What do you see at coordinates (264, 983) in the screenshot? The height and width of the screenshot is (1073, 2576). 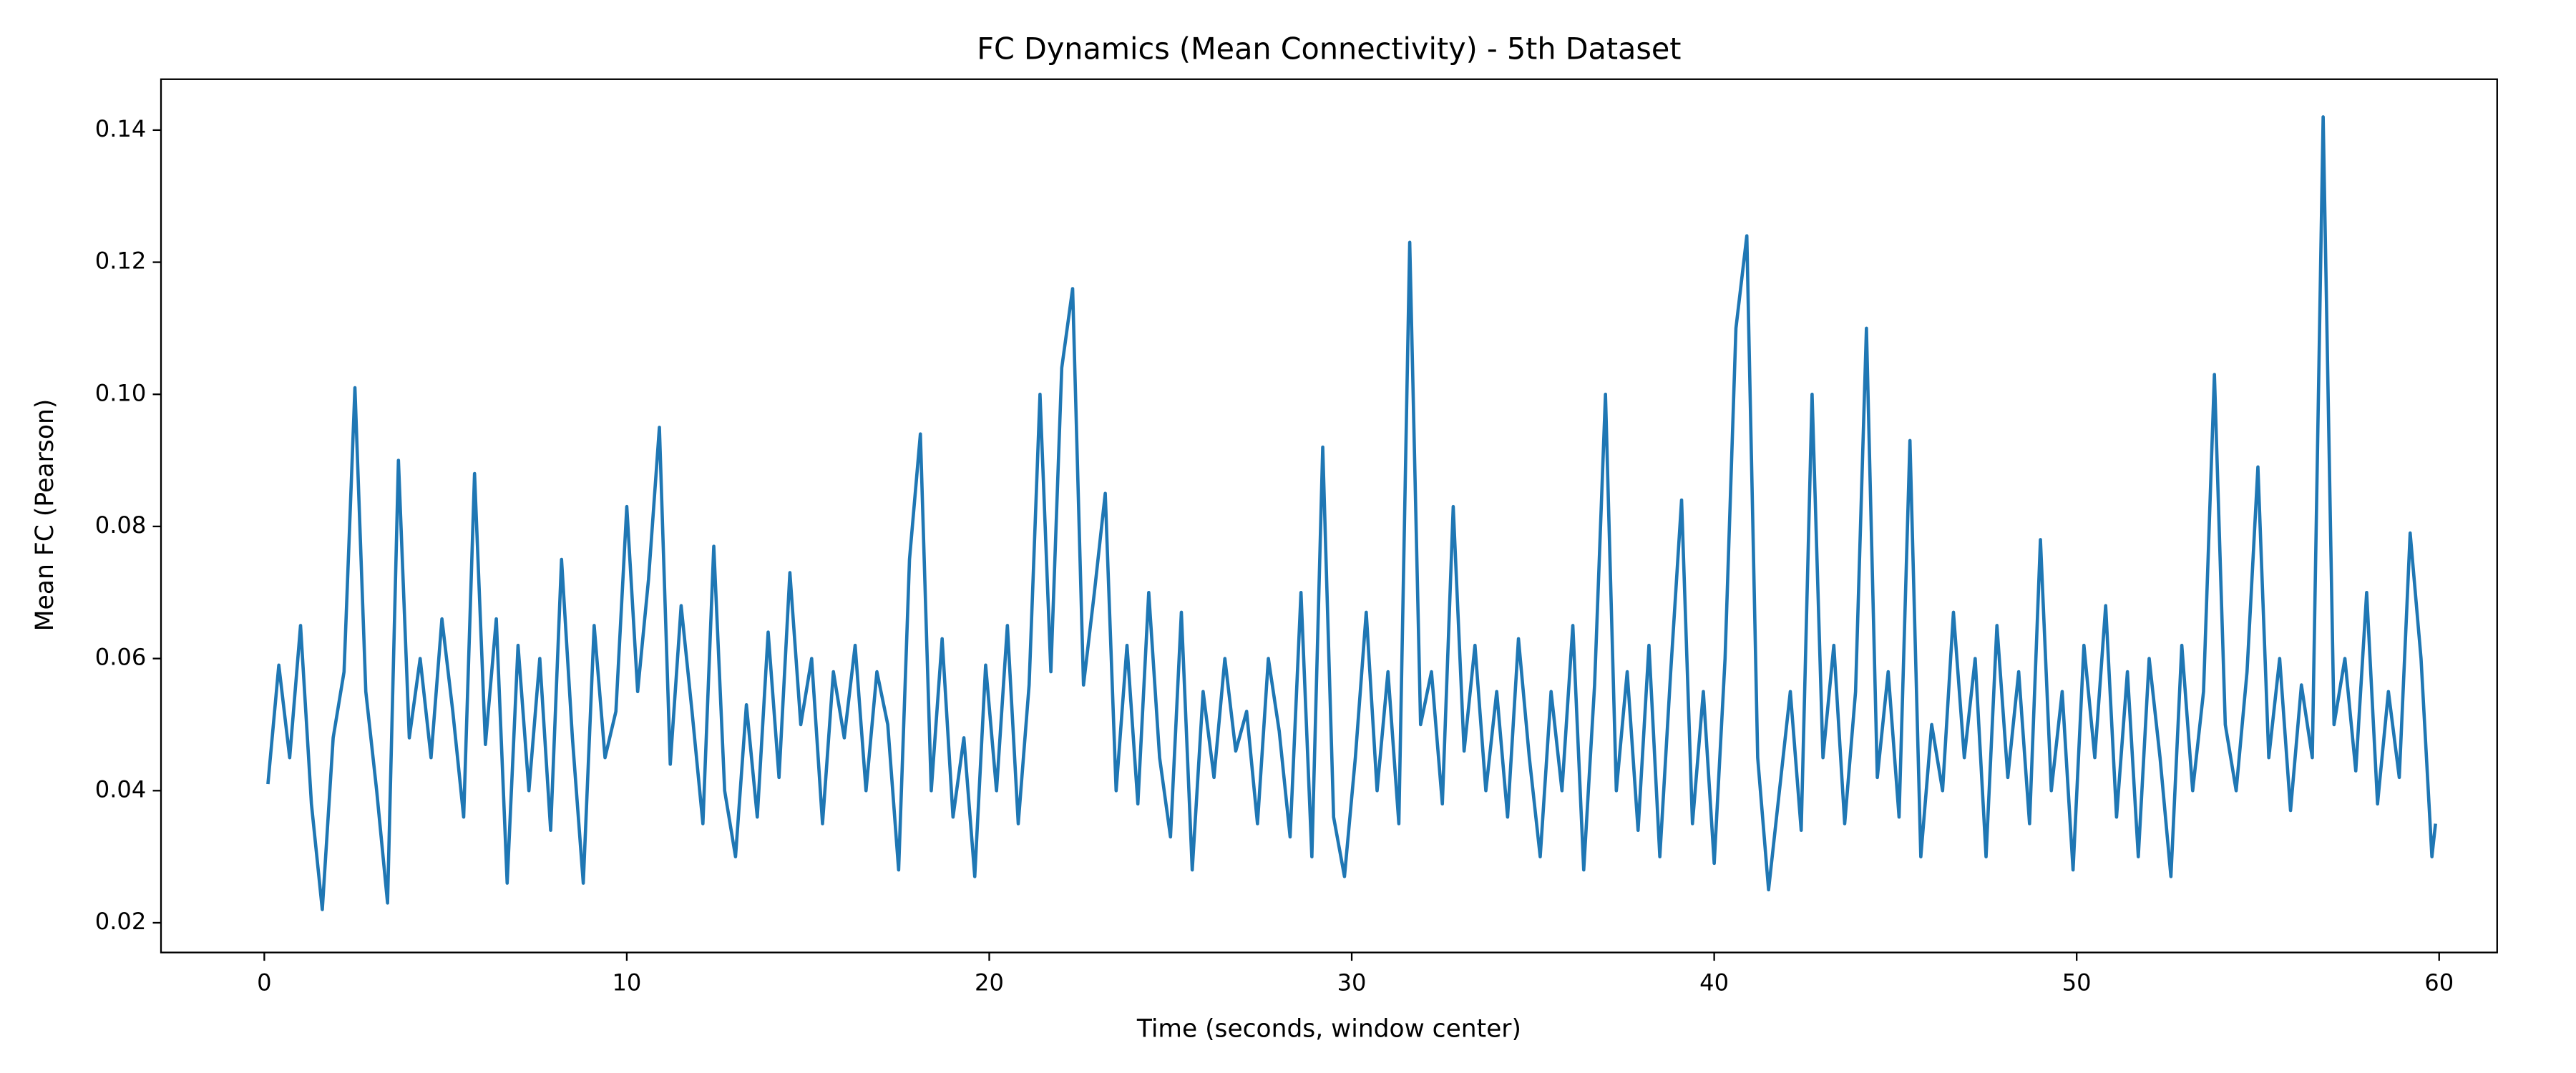 I see `x-tick-label: 0` at bounding box center [264, 983].